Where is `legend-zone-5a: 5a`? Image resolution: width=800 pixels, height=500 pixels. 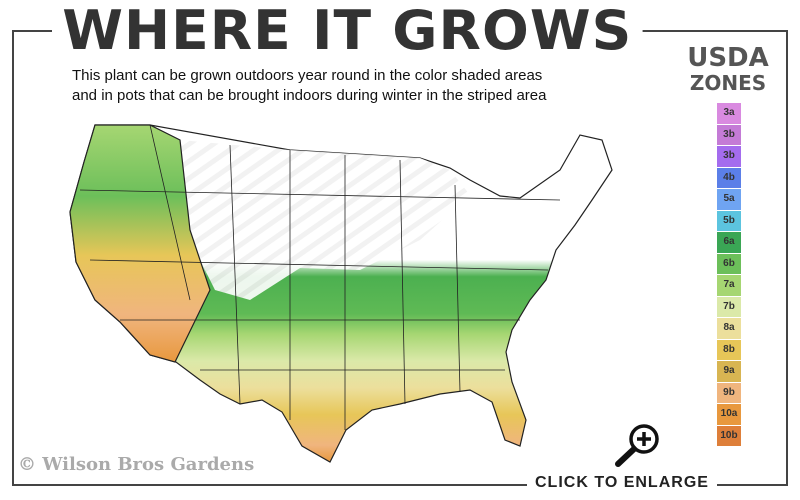 legend-zone-5a: 5a is located at coordinates (729, 199).